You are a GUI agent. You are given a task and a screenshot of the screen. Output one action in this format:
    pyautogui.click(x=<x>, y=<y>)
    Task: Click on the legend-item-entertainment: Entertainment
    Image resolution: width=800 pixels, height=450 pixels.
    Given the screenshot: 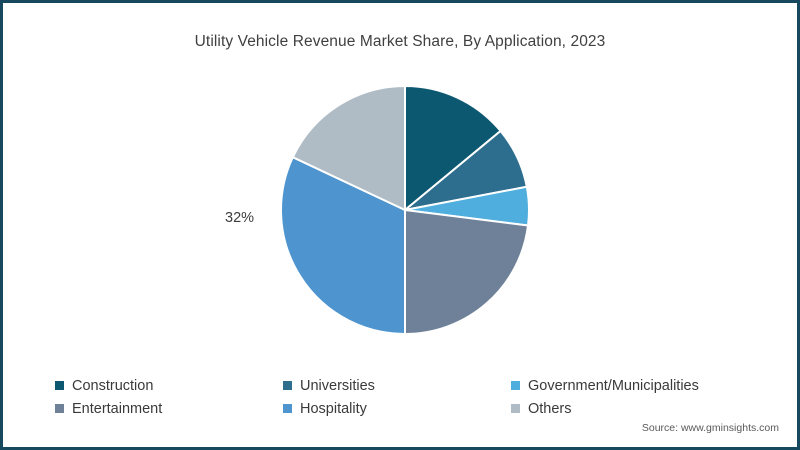 What is the action you would take?
    pyautogui.click(x=169, y=409)
    